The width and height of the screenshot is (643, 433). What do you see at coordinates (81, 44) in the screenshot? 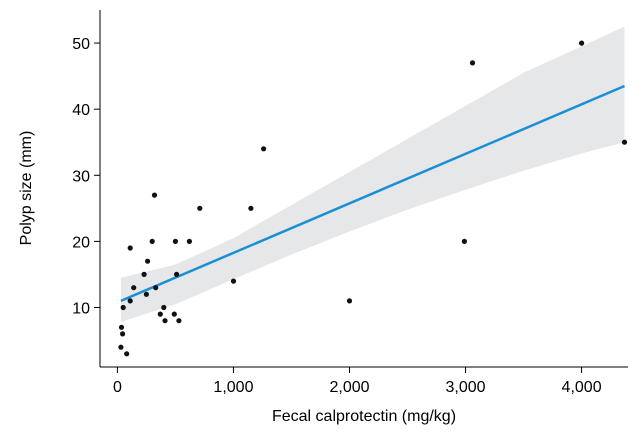
I see `y-tick-label: 50` at bounding box center [81, 44].